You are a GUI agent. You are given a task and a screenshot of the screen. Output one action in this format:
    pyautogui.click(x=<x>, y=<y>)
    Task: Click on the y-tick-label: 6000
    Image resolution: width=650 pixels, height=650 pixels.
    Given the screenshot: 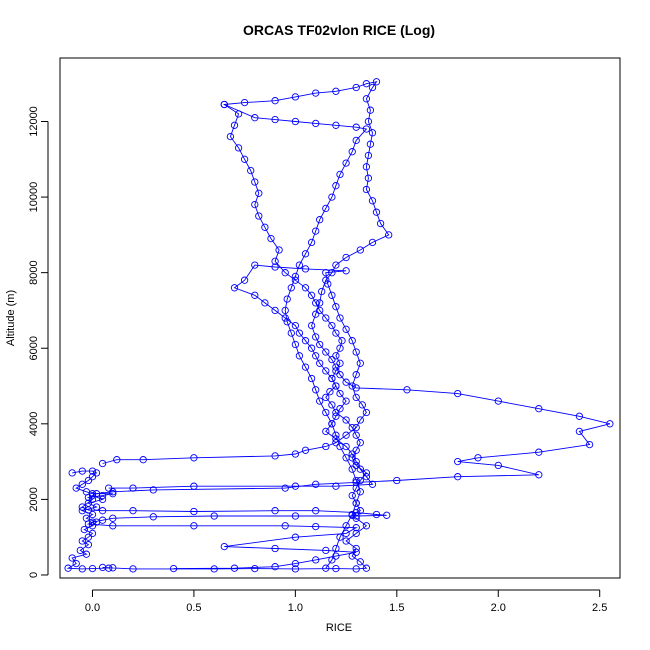 What is the action you would take?
    pyautogui.click(x=34, y=348)
    